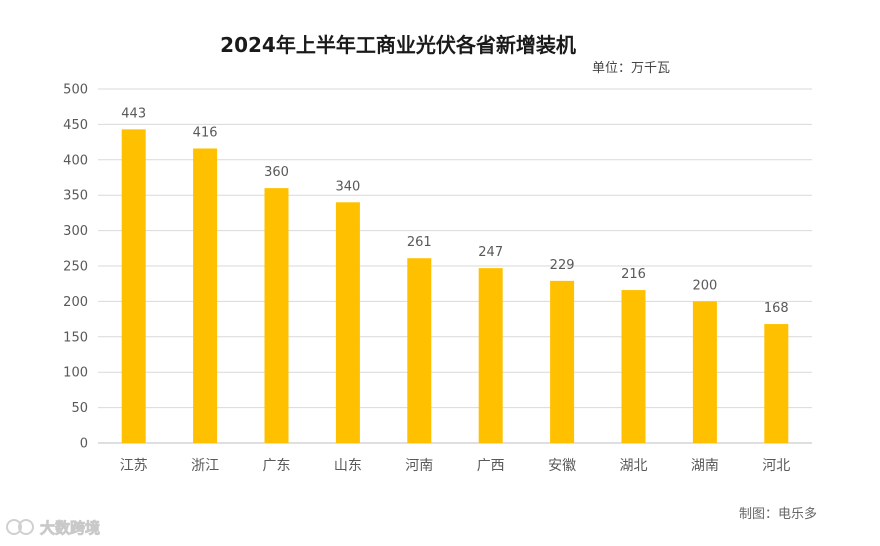 Image resolution: width=880 pixels, height=546 pixels. What do you see at coordinates (205, 466) in the screenshot?
I see `x-tick-label: 浙江` at bounding box center [205, 466].